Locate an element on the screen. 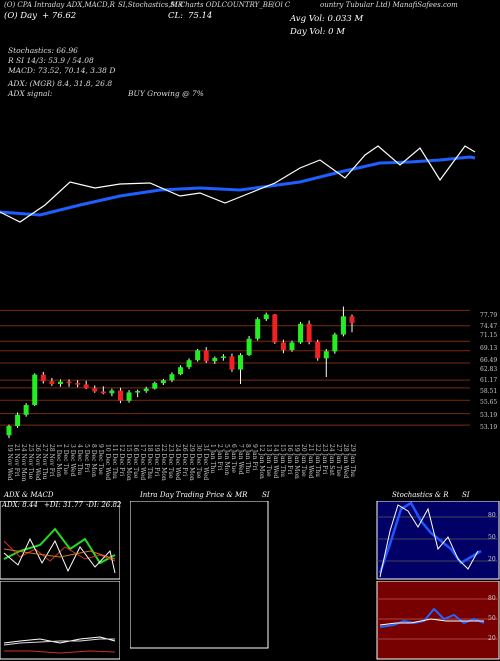 This screenshot has width=500, height=661. date-axis-label: 27 Nov Thu is located at coordinates (44, 462).